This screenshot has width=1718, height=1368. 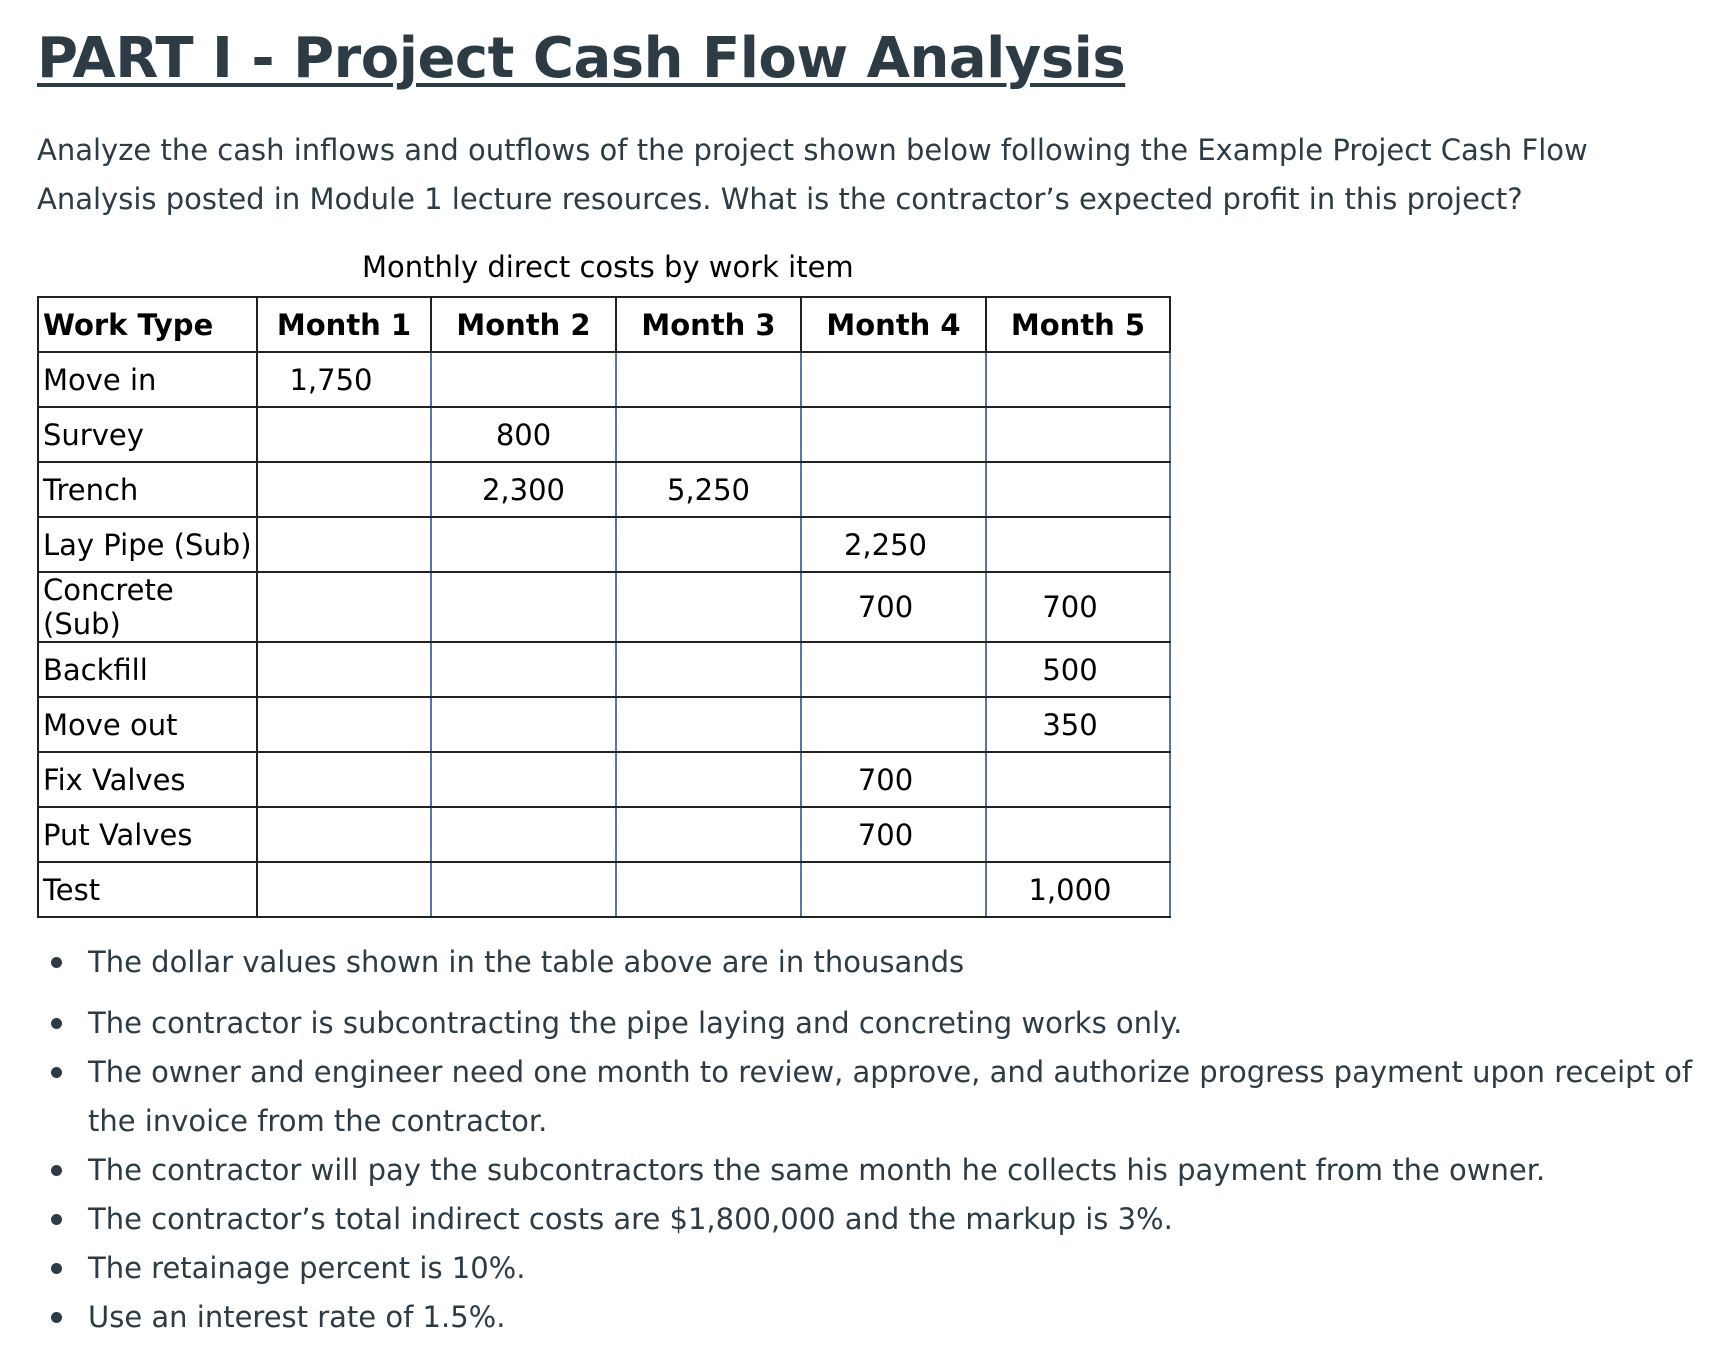 What do you see at coordinates (147, 544) in the screenshot?
I see `work-type-cell: Lay Pipe (Sub)` at bounding box center [147, 544].